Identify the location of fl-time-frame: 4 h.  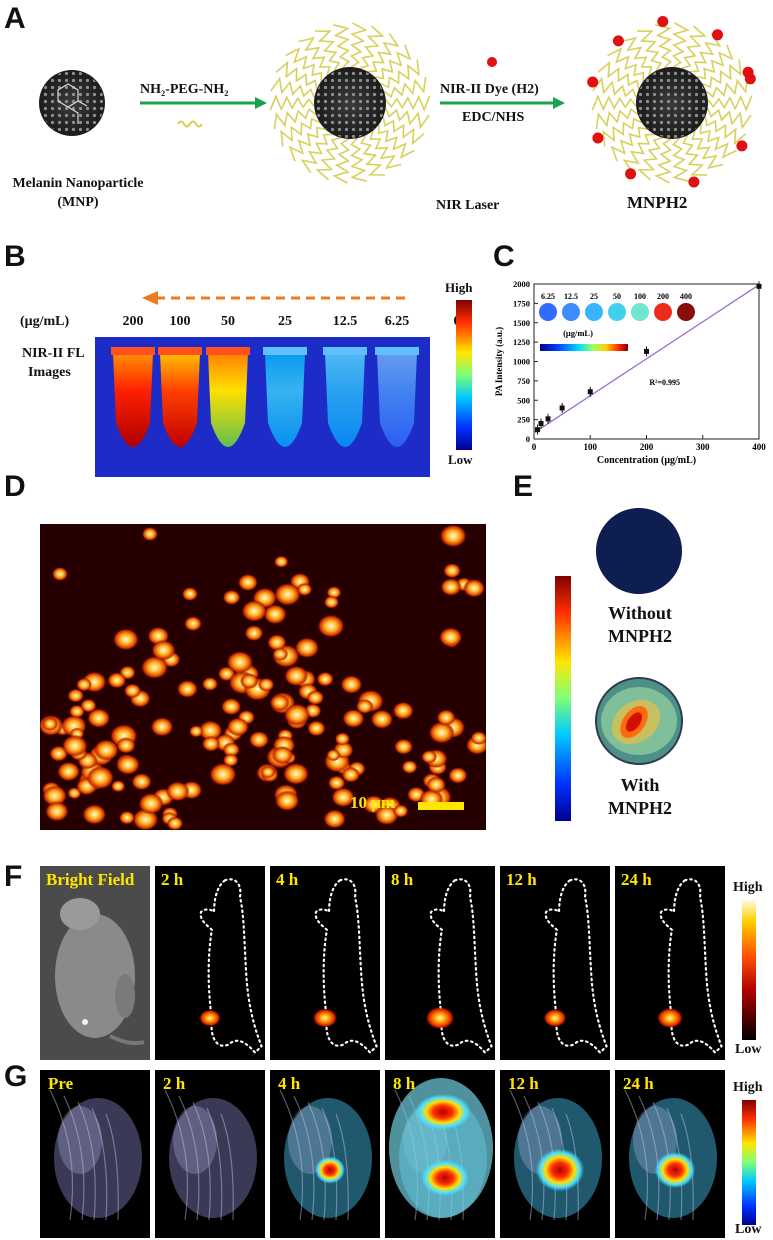
(325, 963).